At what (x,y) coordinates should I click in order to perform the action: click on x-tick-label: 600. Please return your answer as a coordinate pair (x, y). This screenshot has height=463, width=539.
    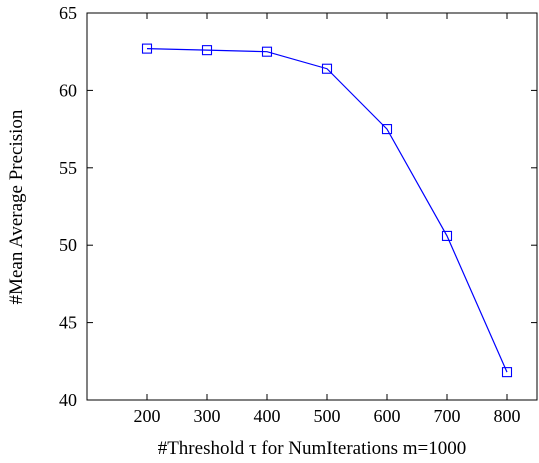
    Looking at the image, I should click on (387, 416).